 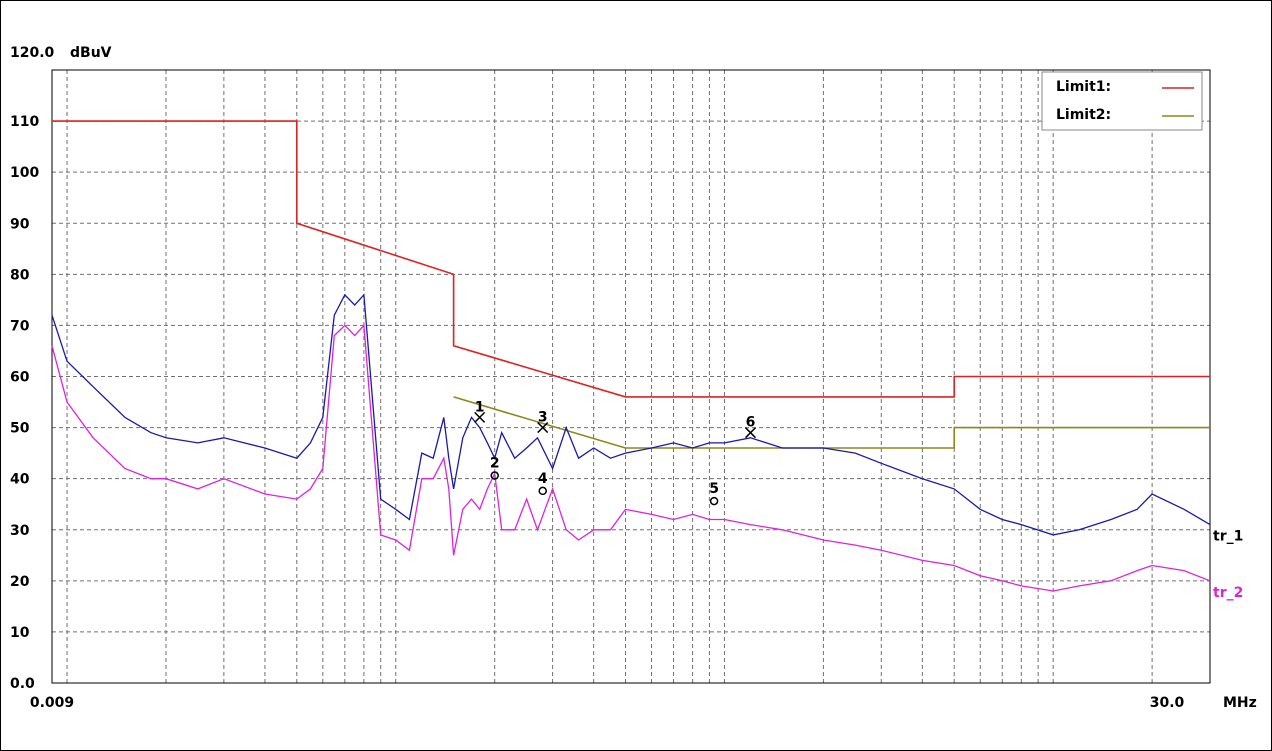 I want to click on y-tick-label: 0.0, so click(x=22, y=684).